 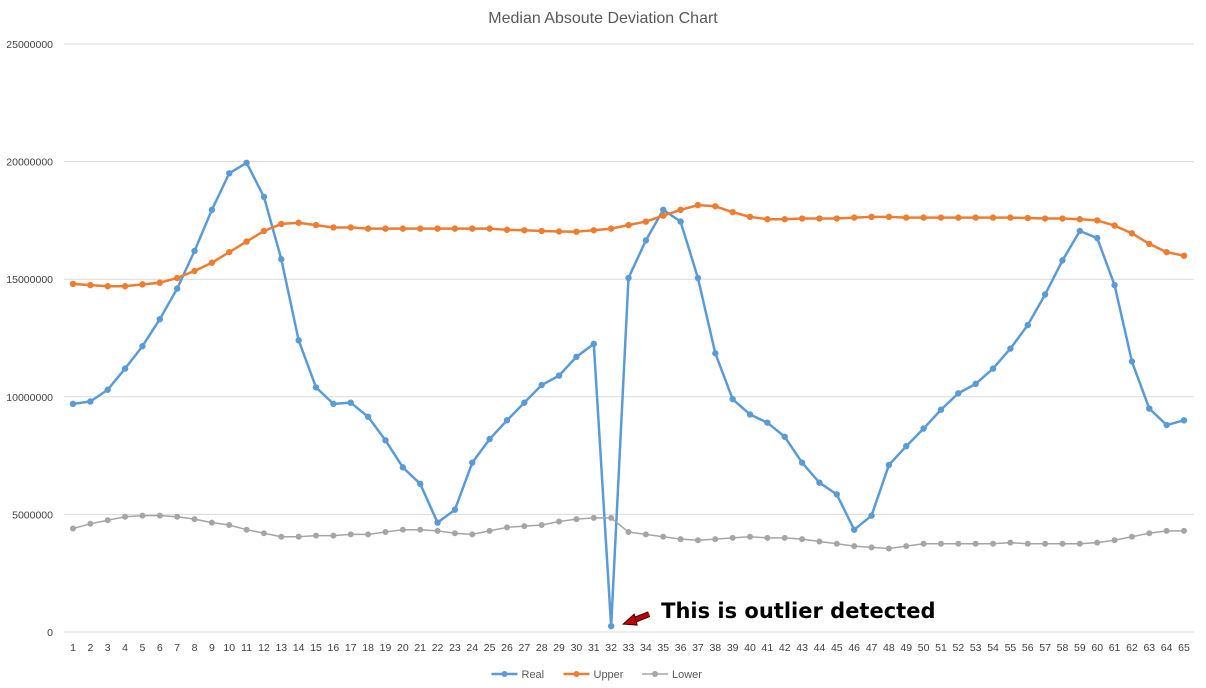 What do you see at coordinates (73, 648) in the screenshot?
I see `x-tick-label: 1` at bounding box center [73, 648].